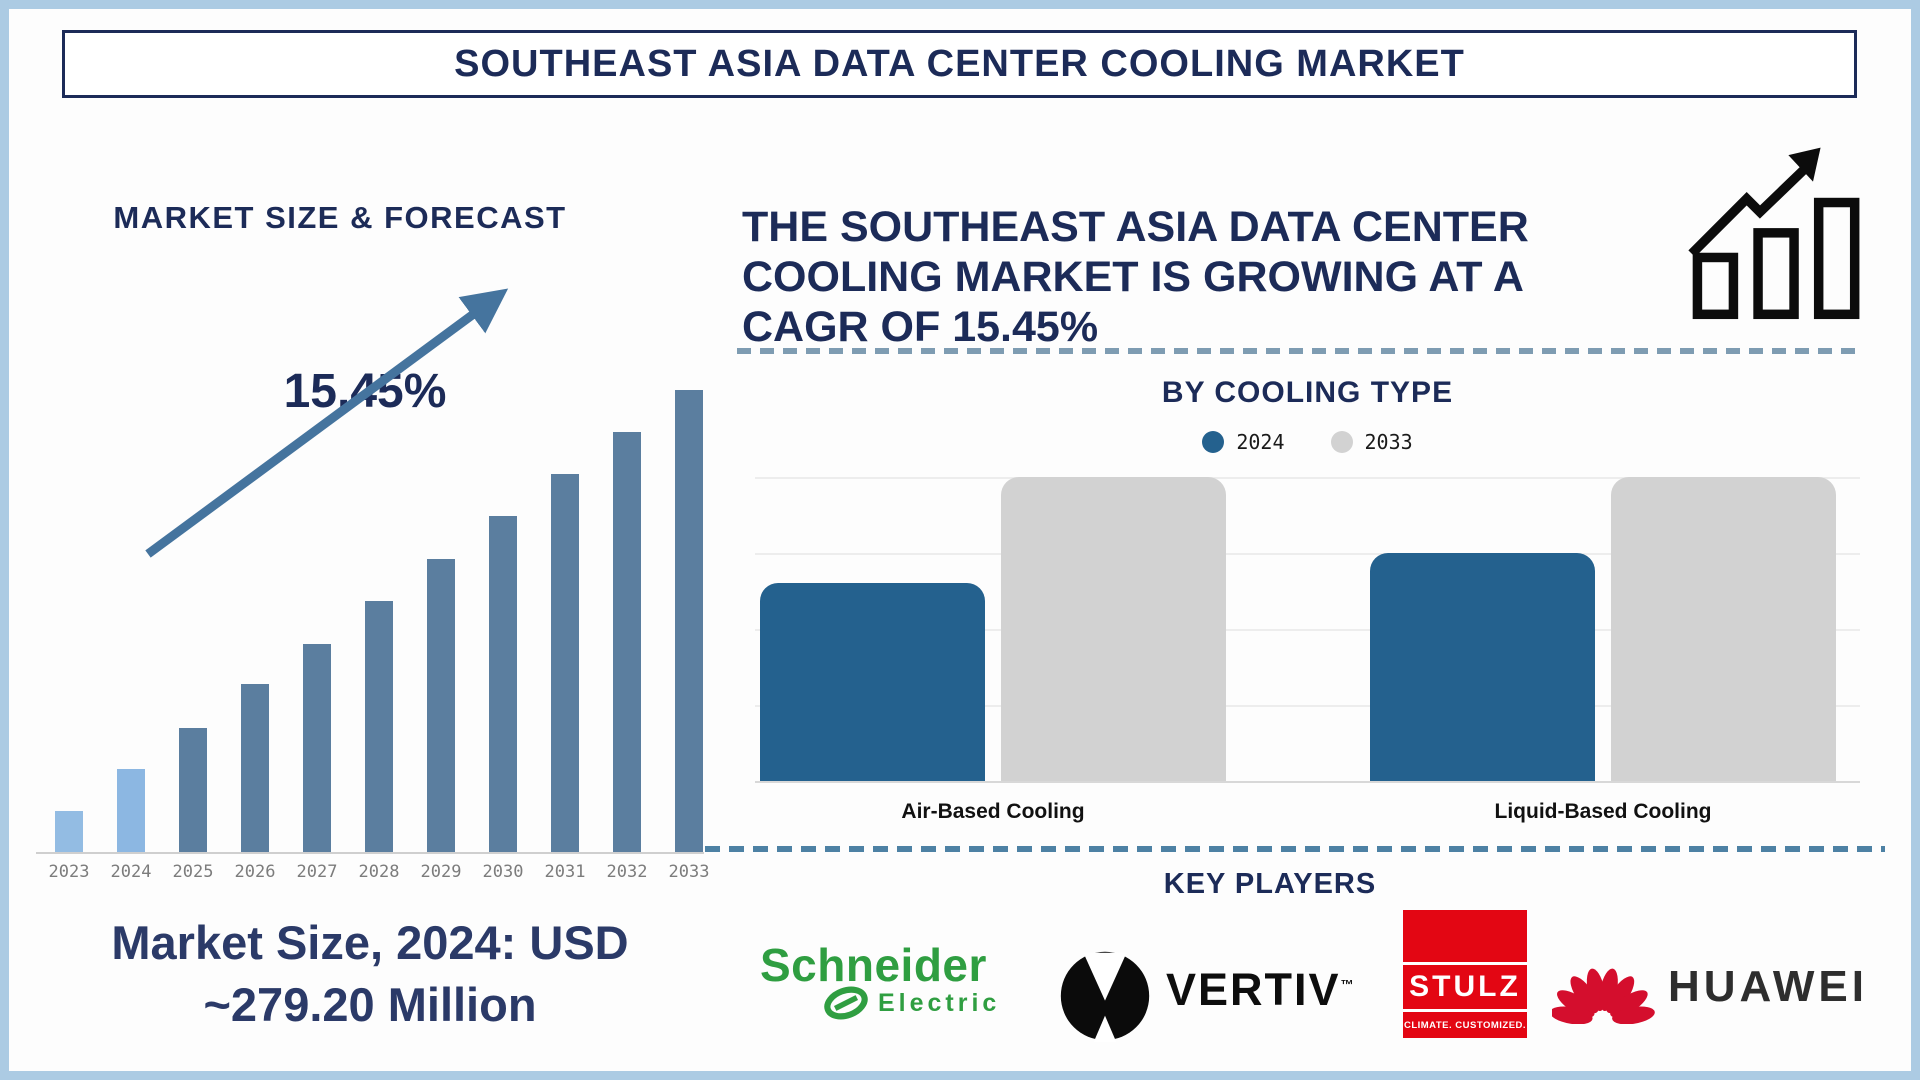  Describe the element at coordinates (317, 872) in the screenshot. I see `year-label-2027: 2027` at that location.